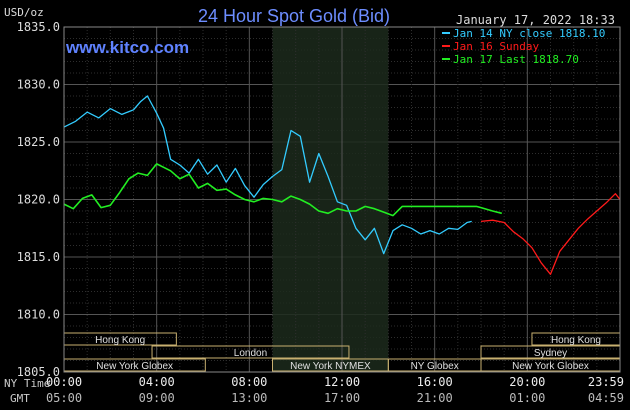  What do you see at coordinates (38, 372) in the screenshot?
I see `y-tick-label: 1805.0` at bounding box center [38, 372].